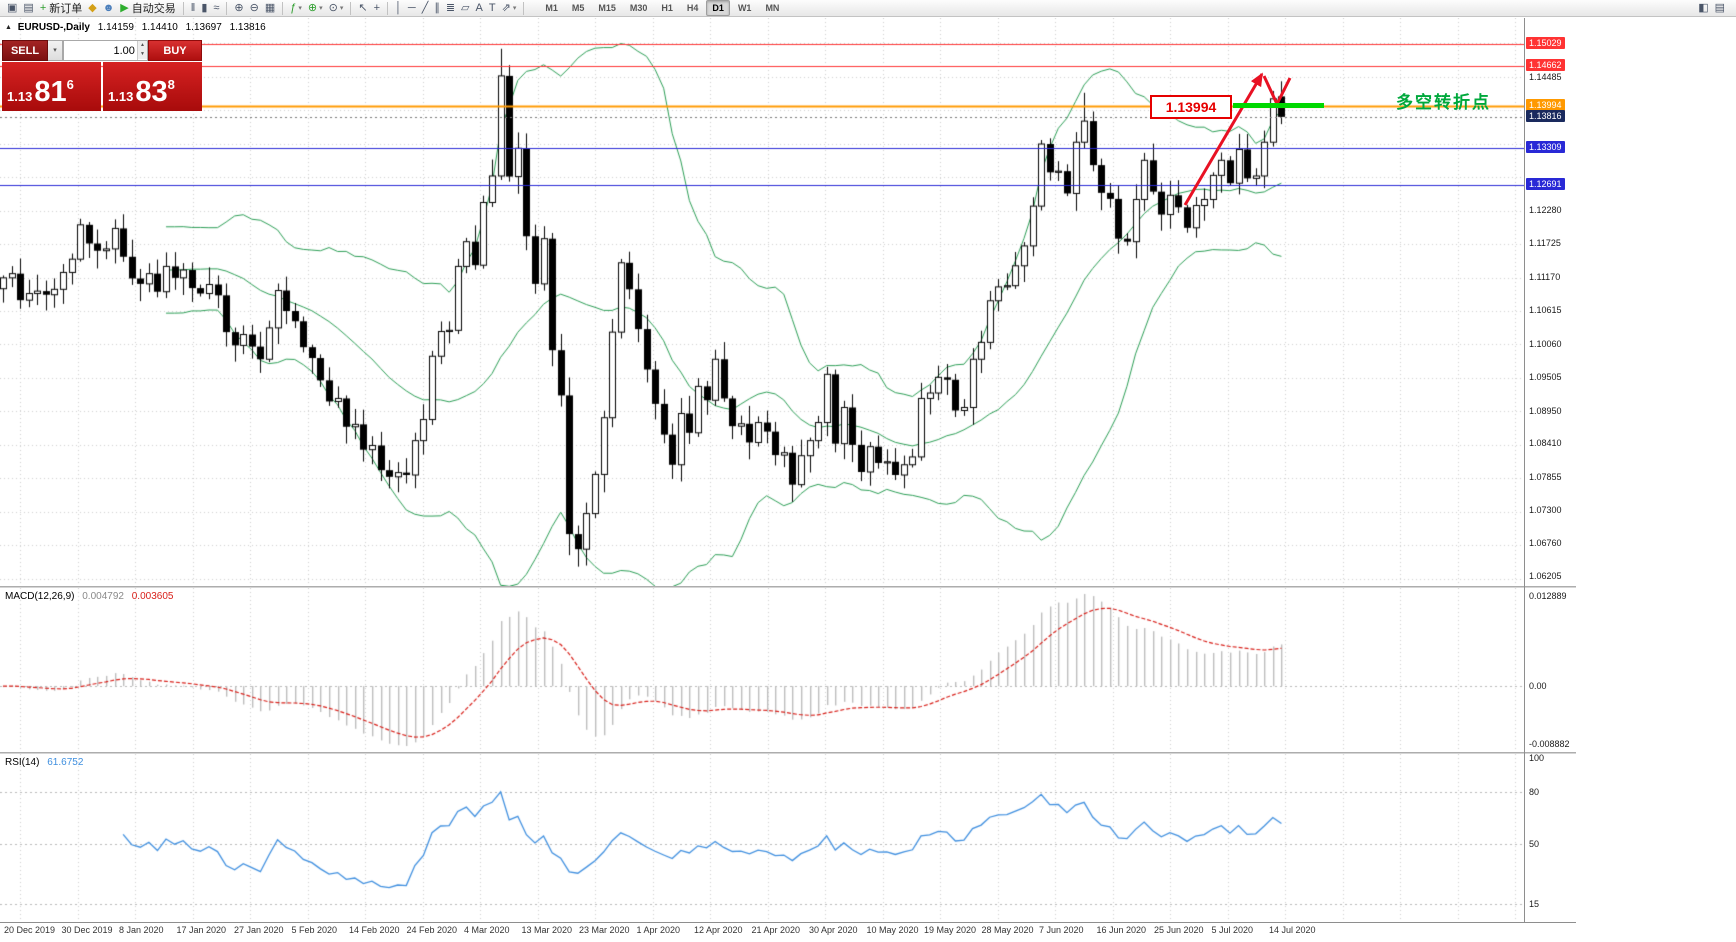 The height and width of the screenshot is (942, 1736). I want to click on timeframe-m1: M1, so click(551, 8).